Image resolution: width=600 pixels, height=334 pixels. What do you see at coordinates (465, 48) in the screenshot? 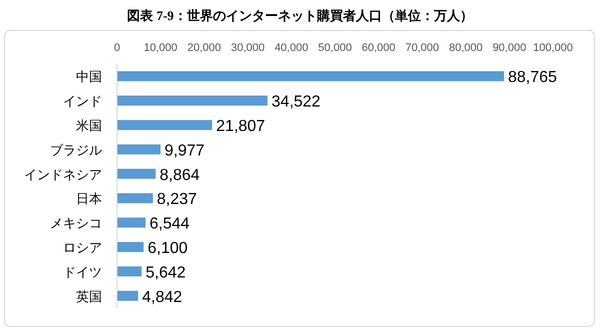
I see `x-tick-label: 80,000` at bounding box center [465, 48].